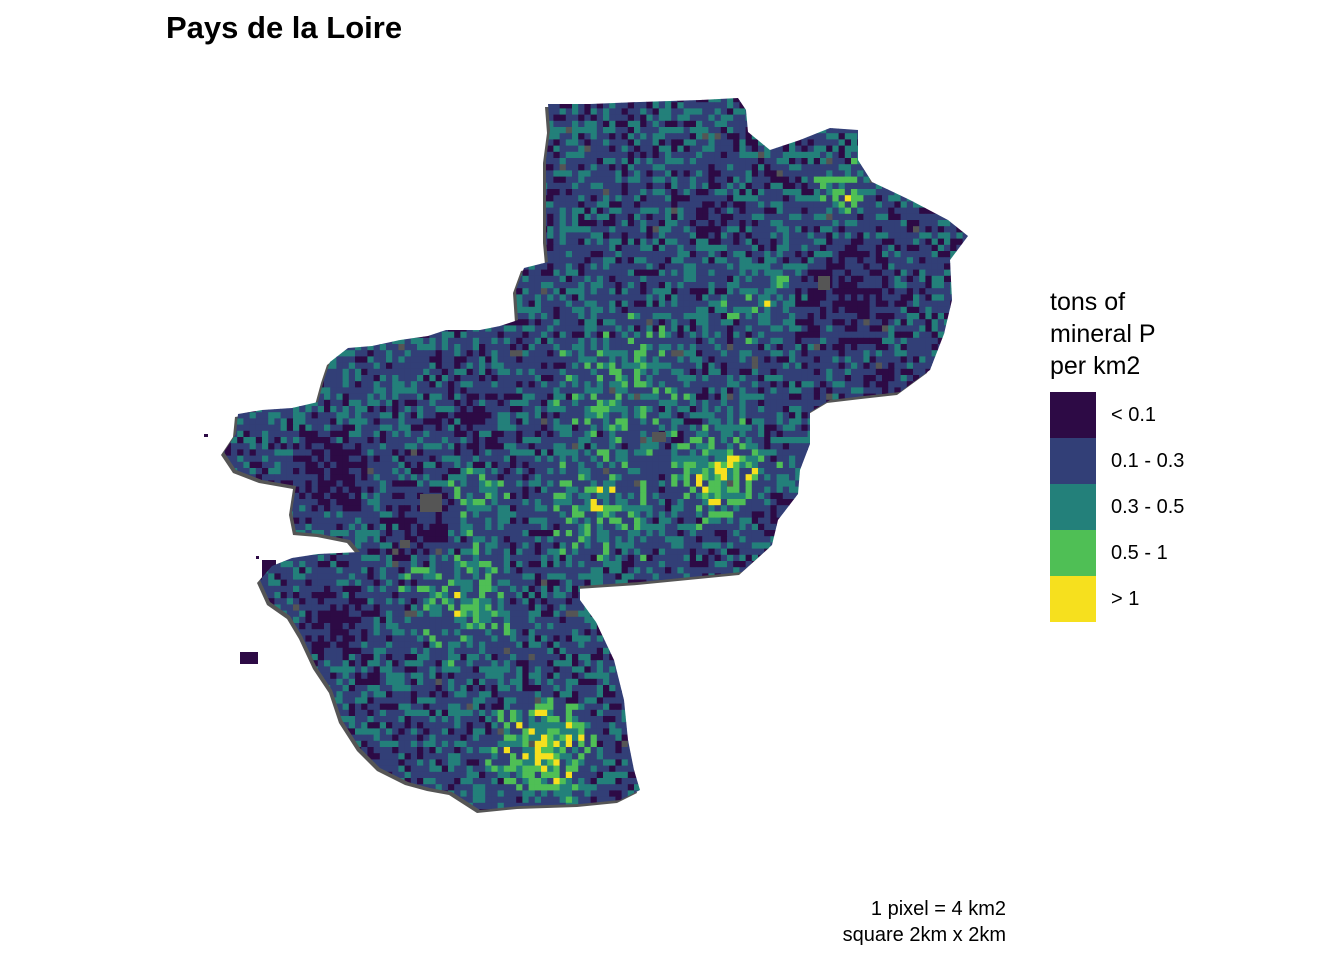 This screenshot has height=960, width=1344. What do you see at coordinates (1148, 506) in the screenshot?
I see `legend-label: 0.3 - 0.5` at bounding box center [1148, 506].